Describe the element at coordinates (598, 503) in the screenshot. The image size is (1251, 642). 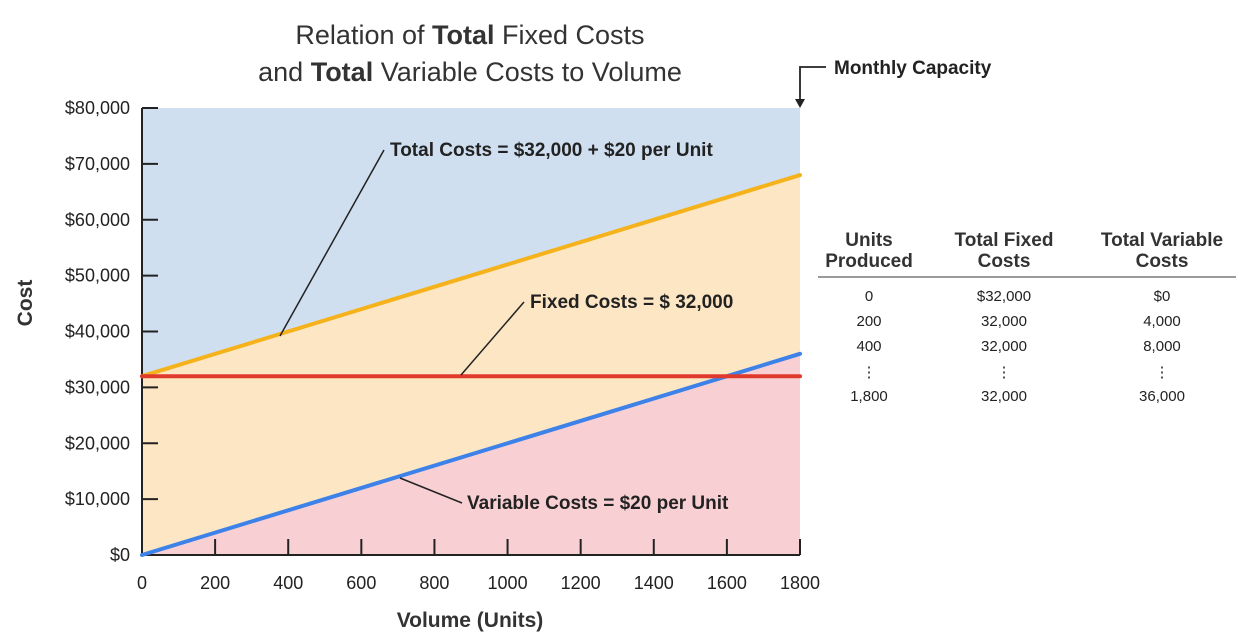
I see `variable-costs-annotation: Variable Costs = $20 per Unit` at that location.